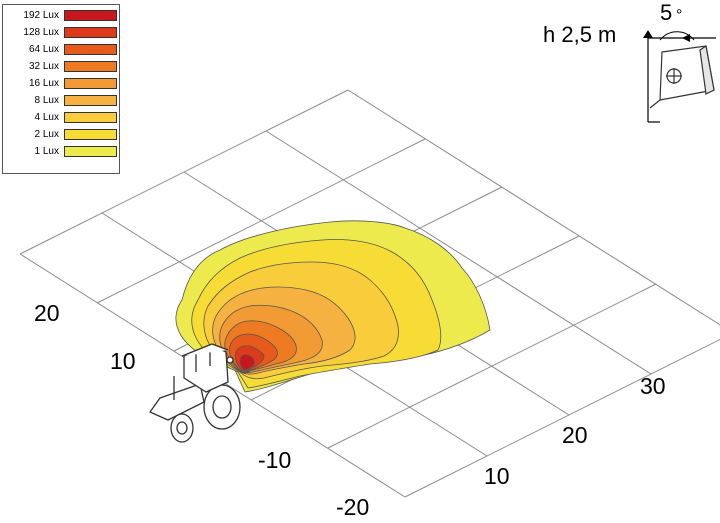  I want to click on tick-left-20: 20, so click(47, 313).